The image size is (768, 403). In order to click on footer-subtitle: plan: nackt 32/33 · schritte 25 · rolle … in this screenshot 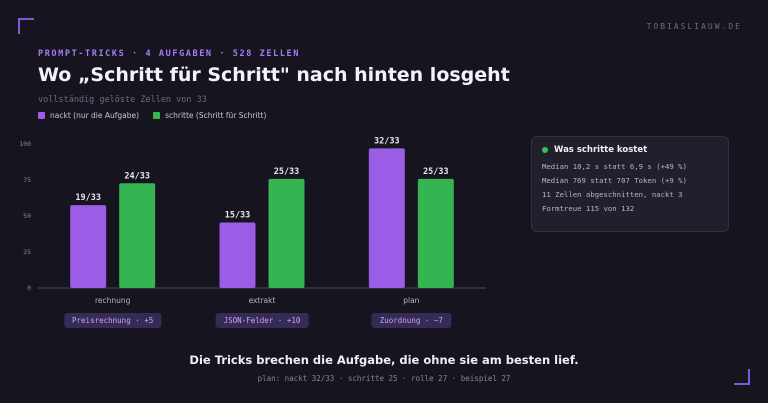, I will do `click(384, 378)`.